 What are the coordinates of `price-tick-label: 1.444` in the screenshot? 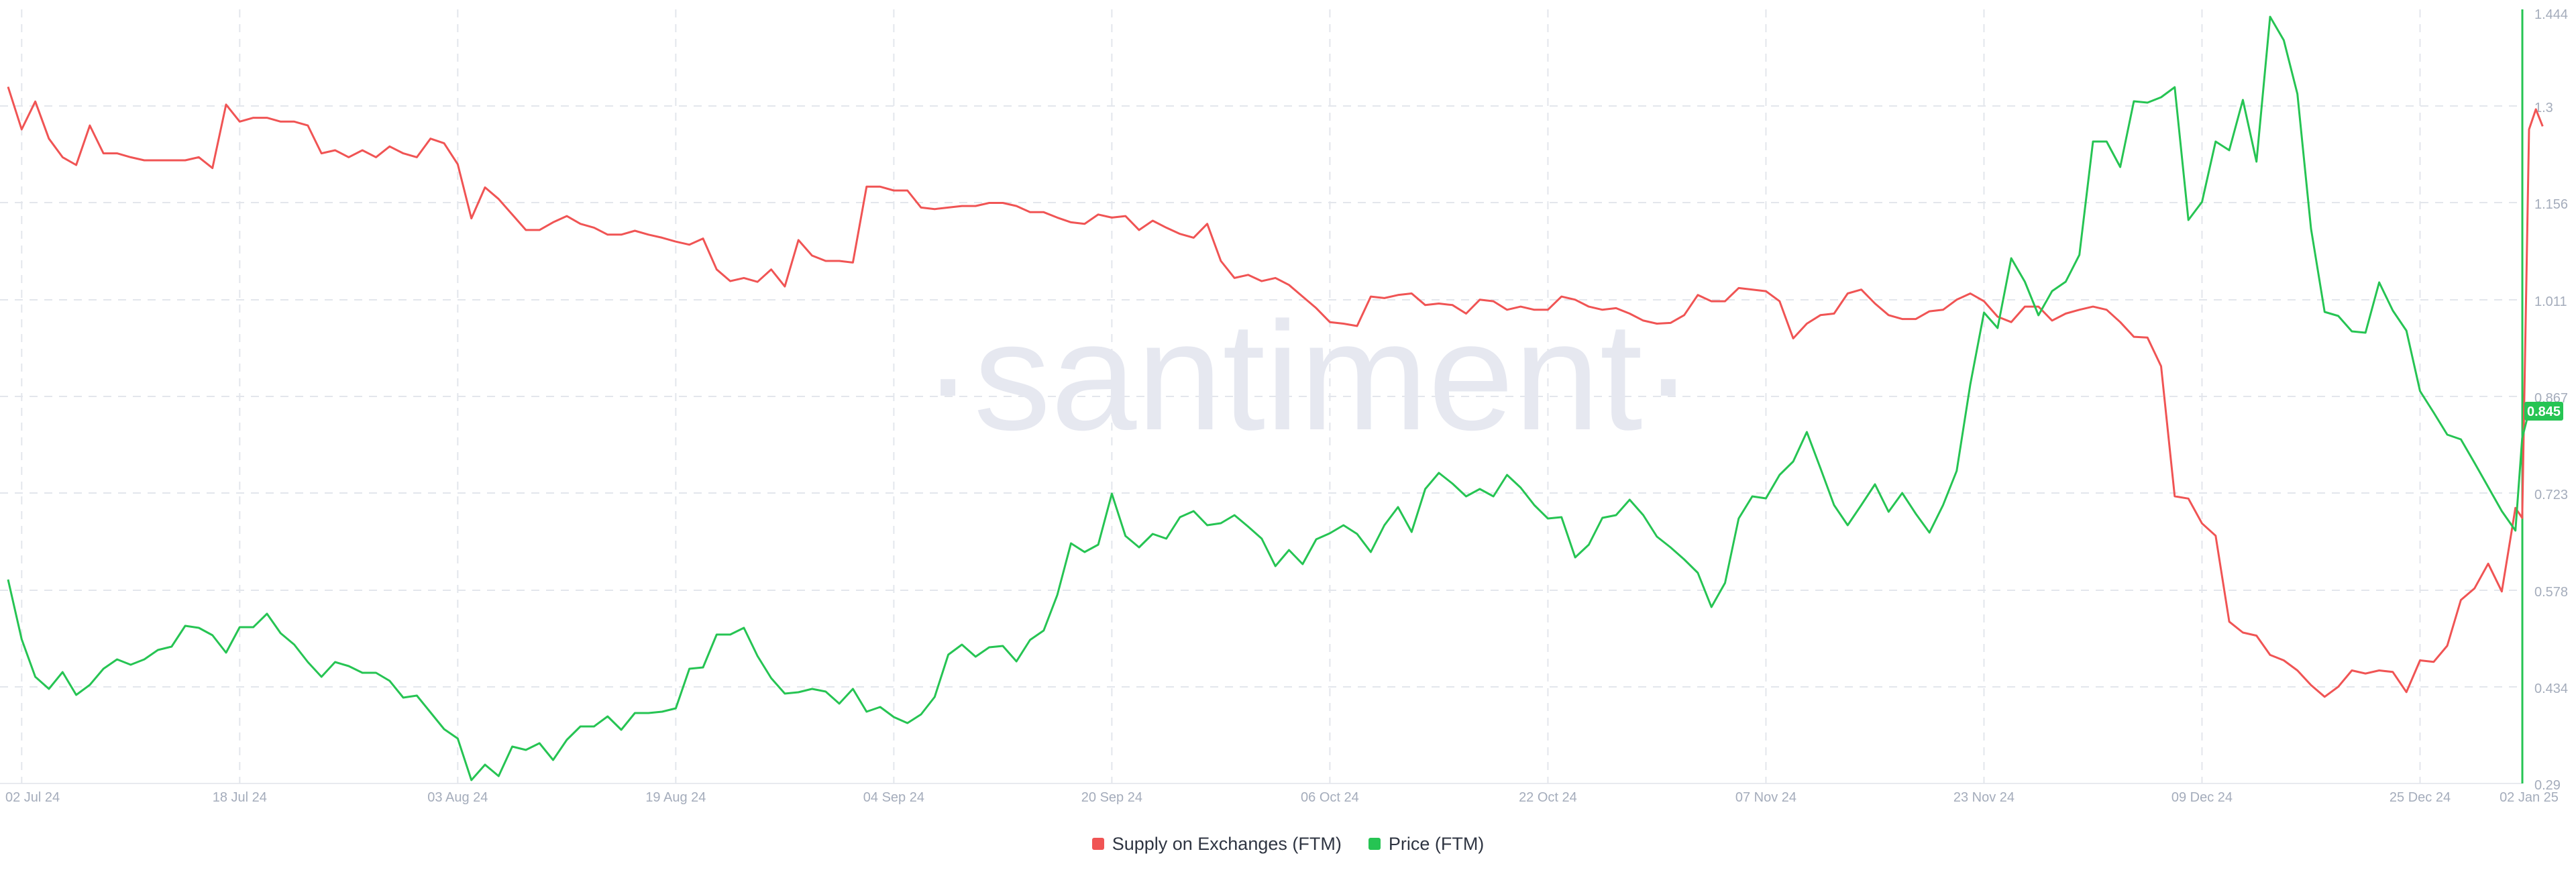 It's located at (2551, 14).